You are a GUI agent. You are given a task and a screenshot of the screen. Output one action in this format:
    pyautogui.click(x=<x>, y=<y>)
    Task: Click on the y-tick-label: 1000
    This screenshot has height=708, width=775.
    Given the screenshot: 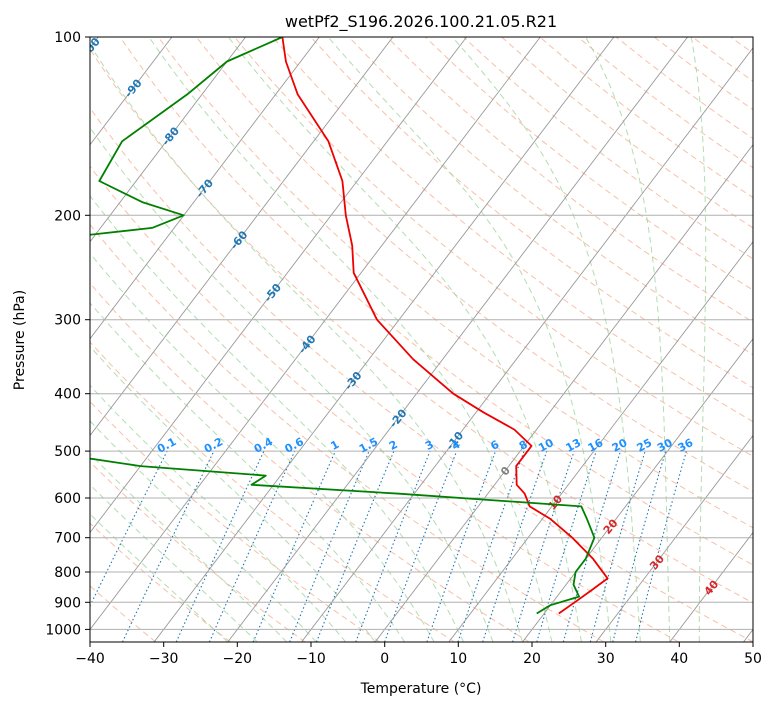 What is the action you would take?
    pyautogui.click(x=63, y=630)
    